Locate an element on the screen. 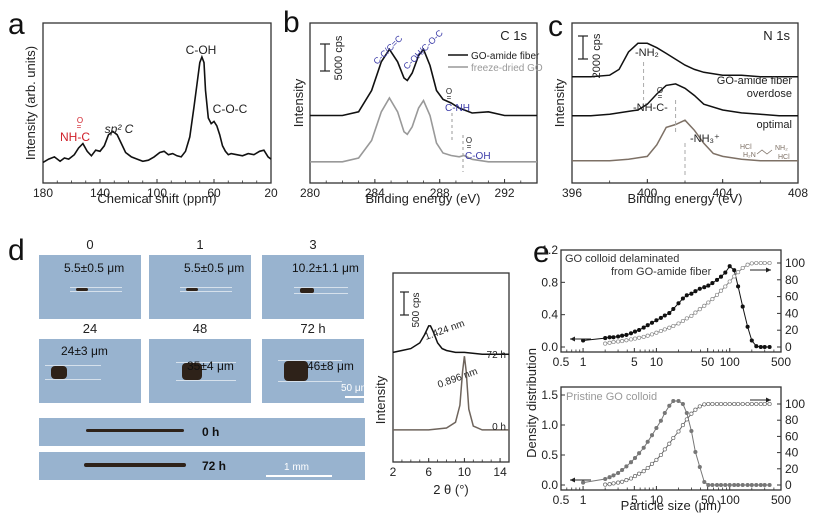  series-line-reference is located at coordinates (685, 140).